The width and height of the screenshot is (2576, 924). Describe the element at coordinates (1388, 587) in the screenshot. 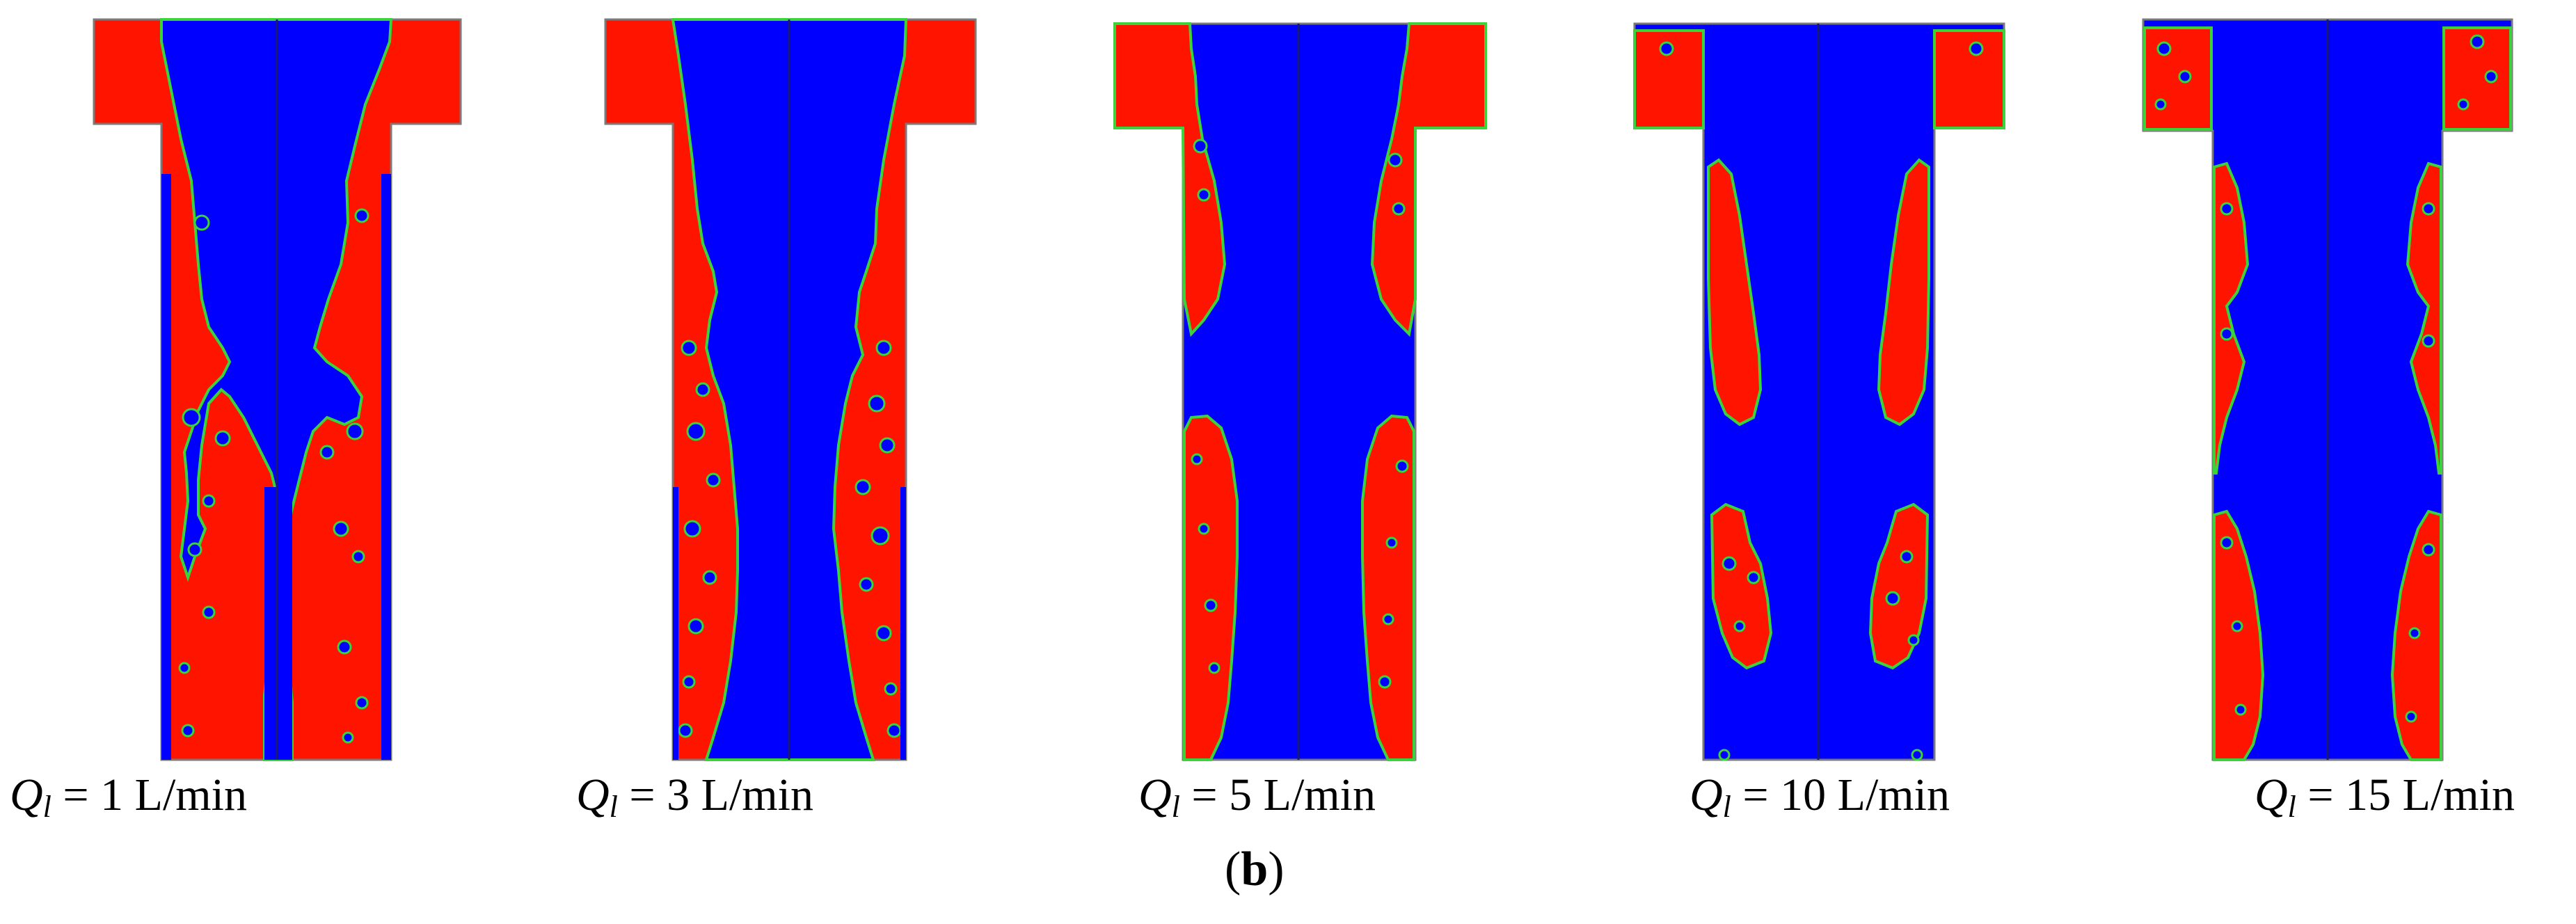

I see `panel-3-right-lower-liquid` at that location.